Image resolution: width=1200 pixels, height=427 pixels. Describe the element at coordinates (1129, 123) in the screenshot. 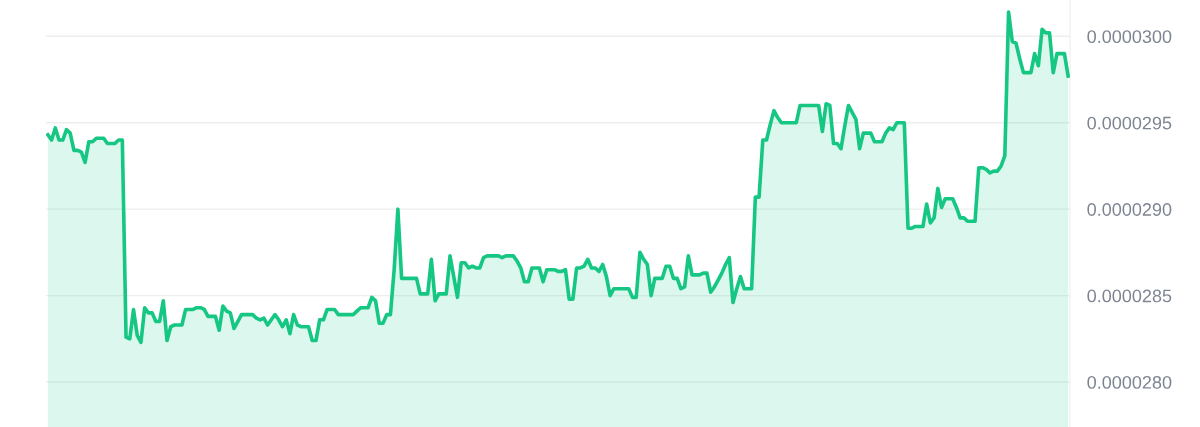

I see `y-tick-label: 0.0000295` at that location.